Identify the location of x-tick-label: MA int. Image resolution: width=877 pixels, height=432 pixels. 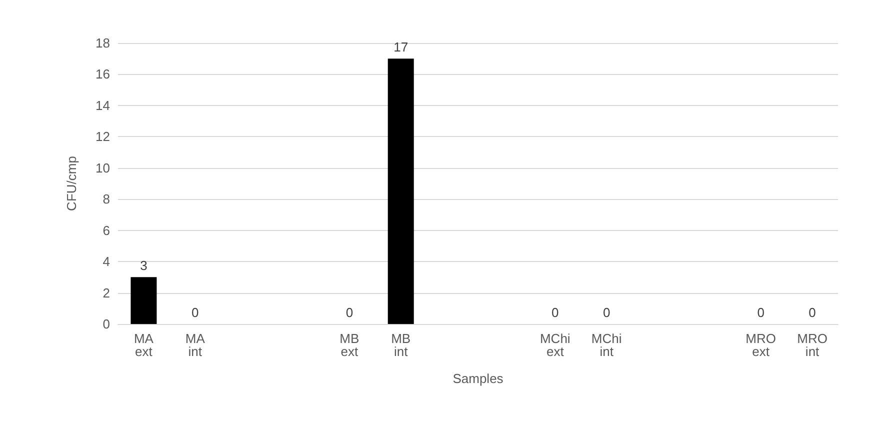
(195, 345).